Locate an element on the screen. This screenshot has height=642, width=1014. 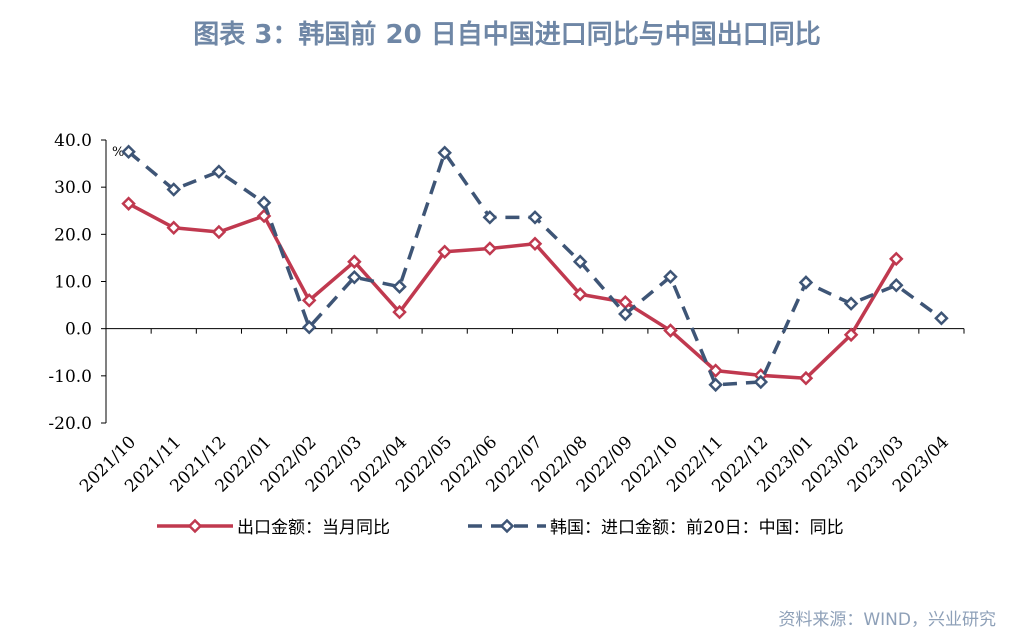
legend-item-2: 韩国：进口金额：前20日：中国：同比 is located at coordinates (656, 528).